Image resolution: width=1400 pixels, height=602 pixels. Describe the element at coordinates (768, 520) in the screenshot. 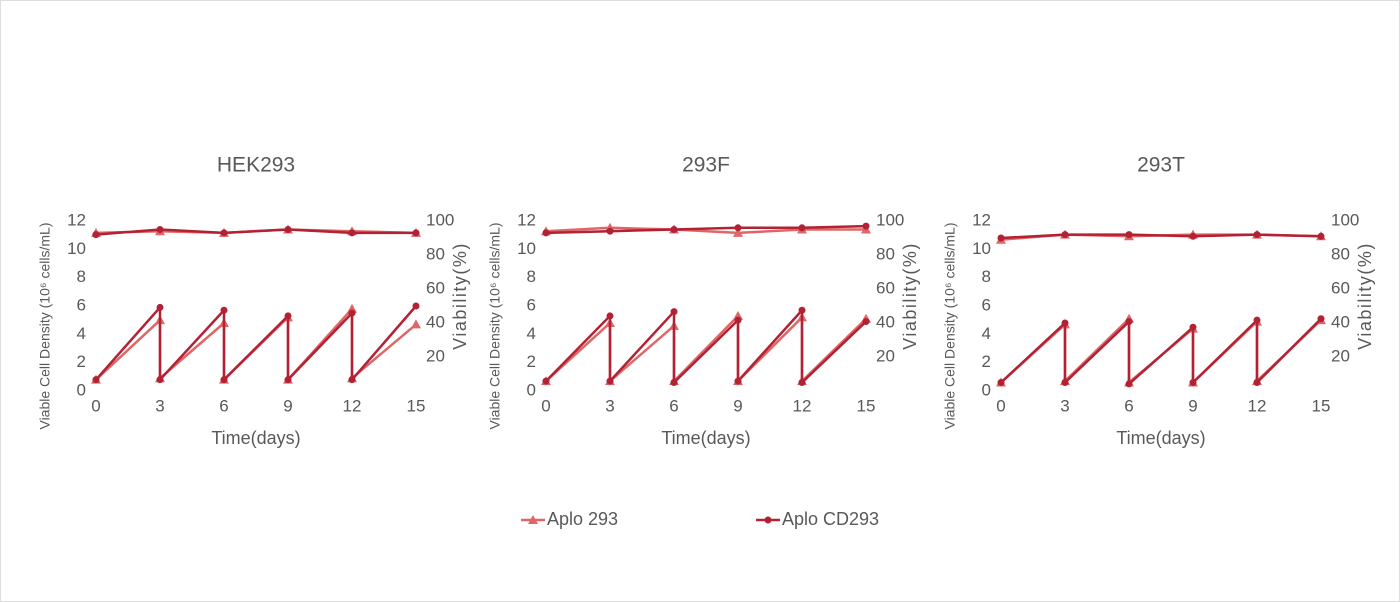

I see `legend-marker` at that location.